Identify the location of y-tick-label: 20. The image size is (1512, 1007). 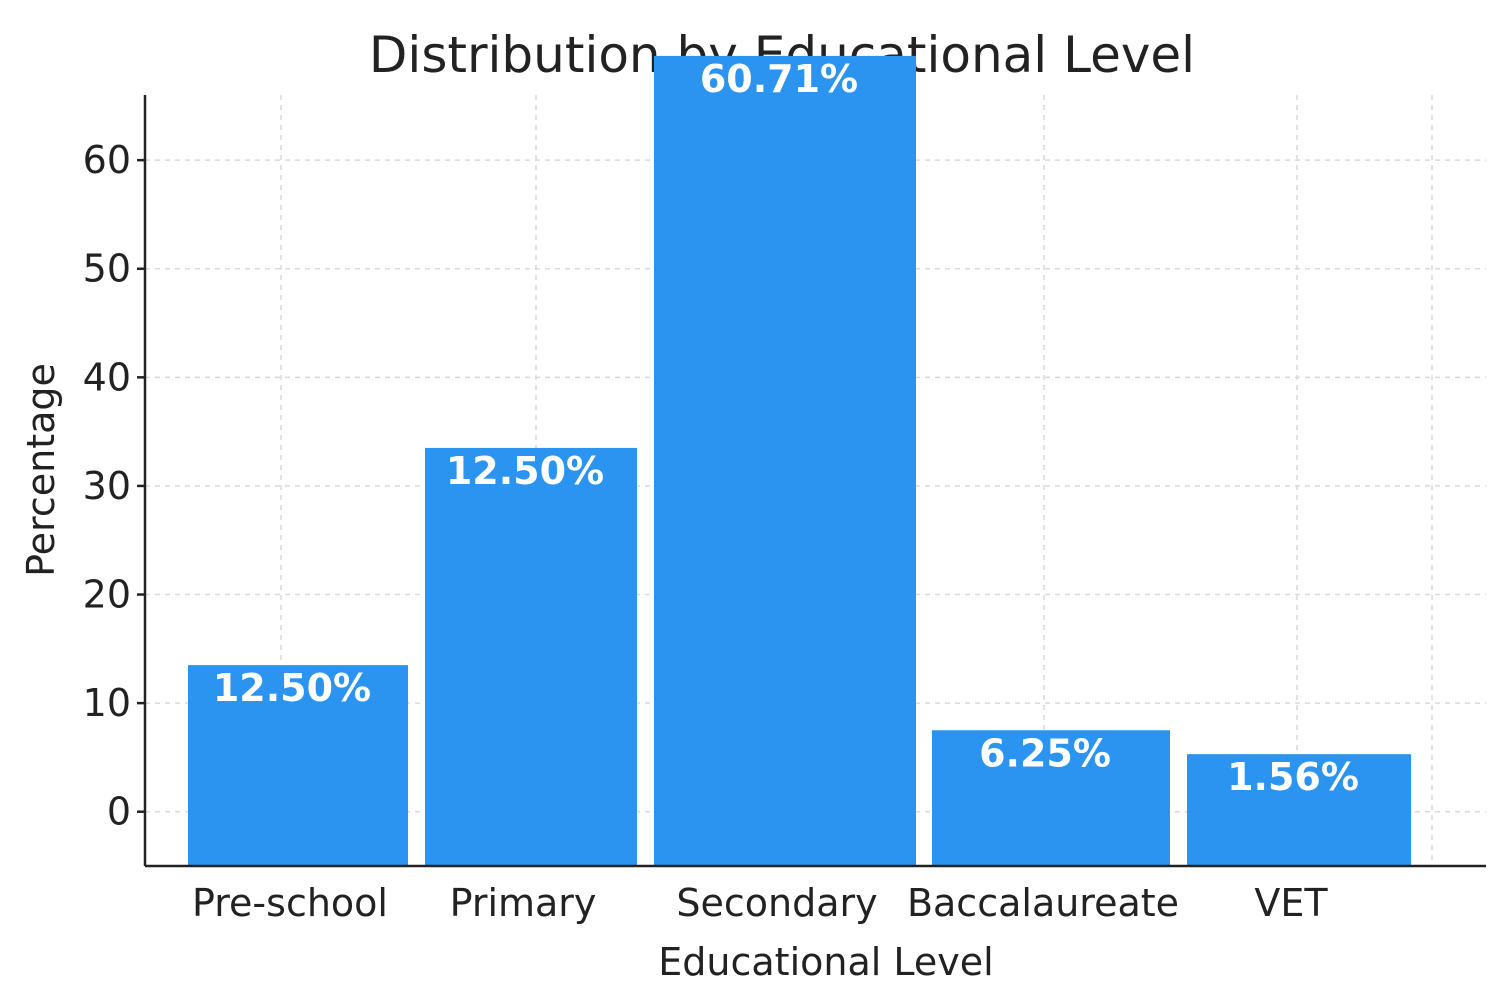
(107, 595).